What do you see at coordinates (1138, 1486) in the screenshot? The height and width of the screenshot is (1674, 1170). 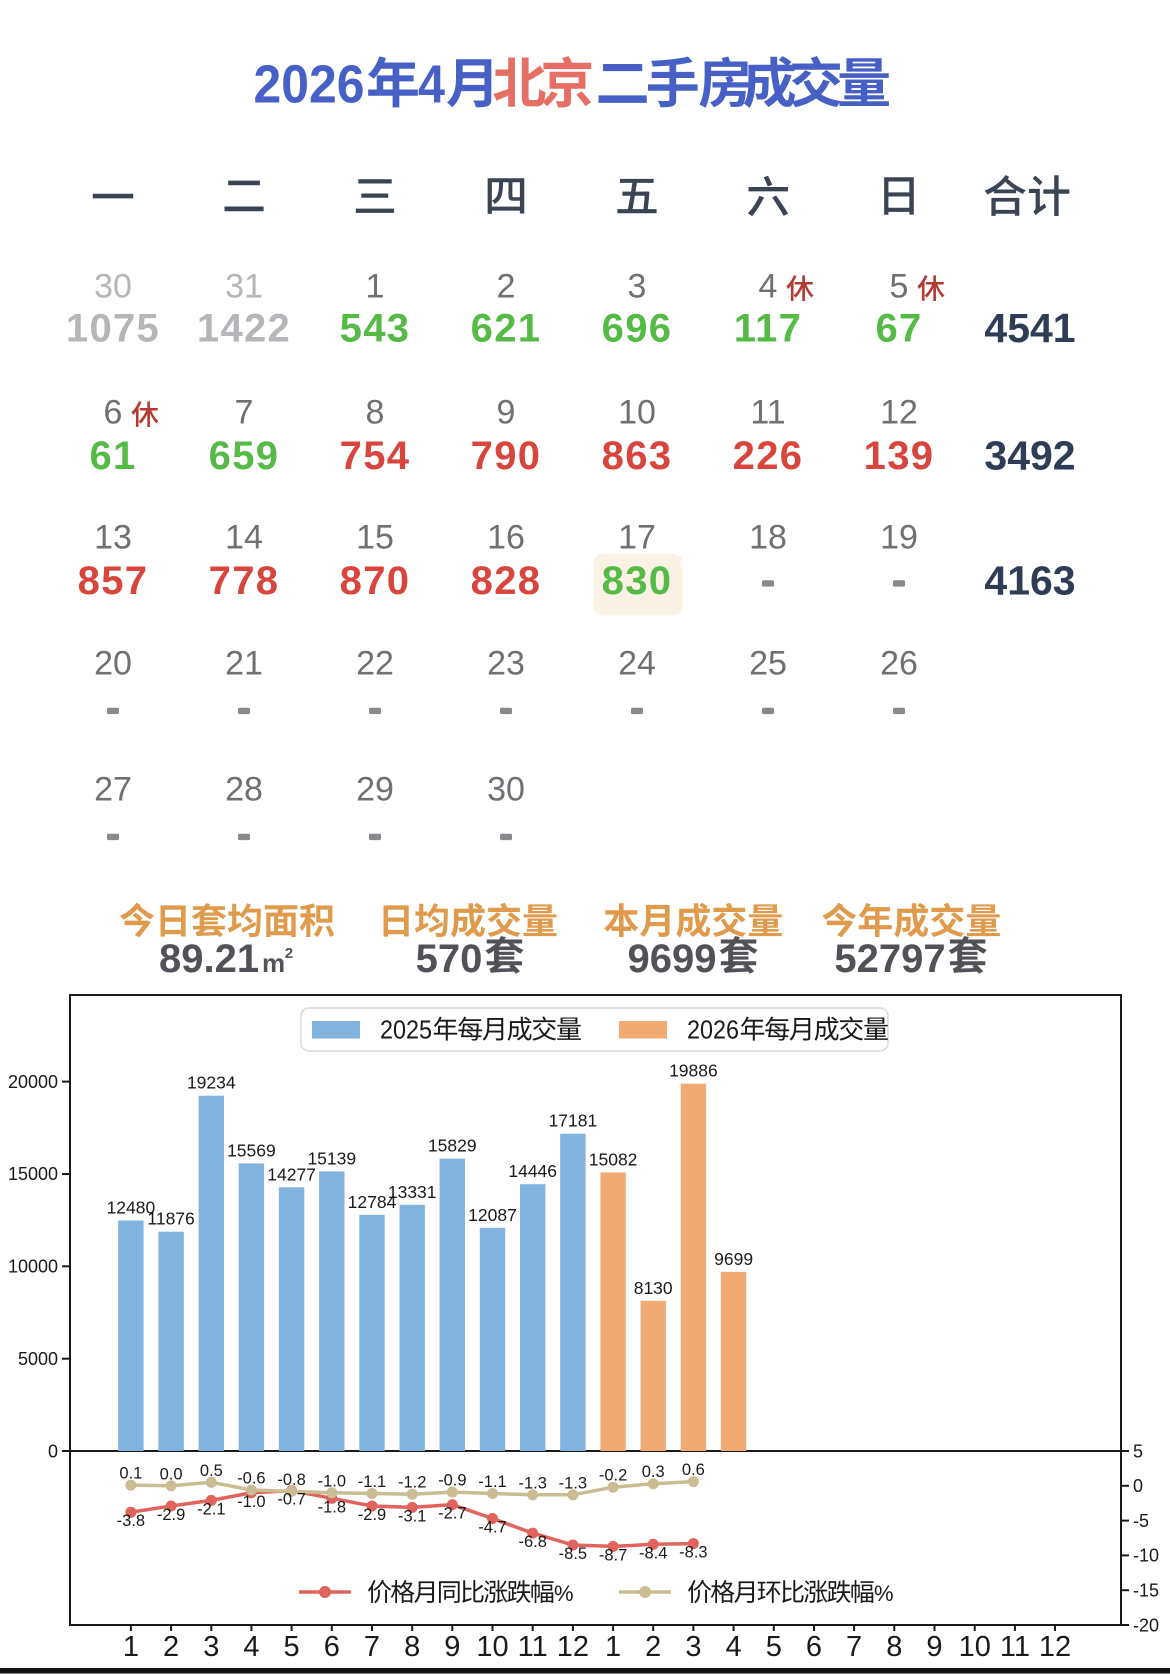 I see `svg-text: 0` at bounding box center [1138, 1486].